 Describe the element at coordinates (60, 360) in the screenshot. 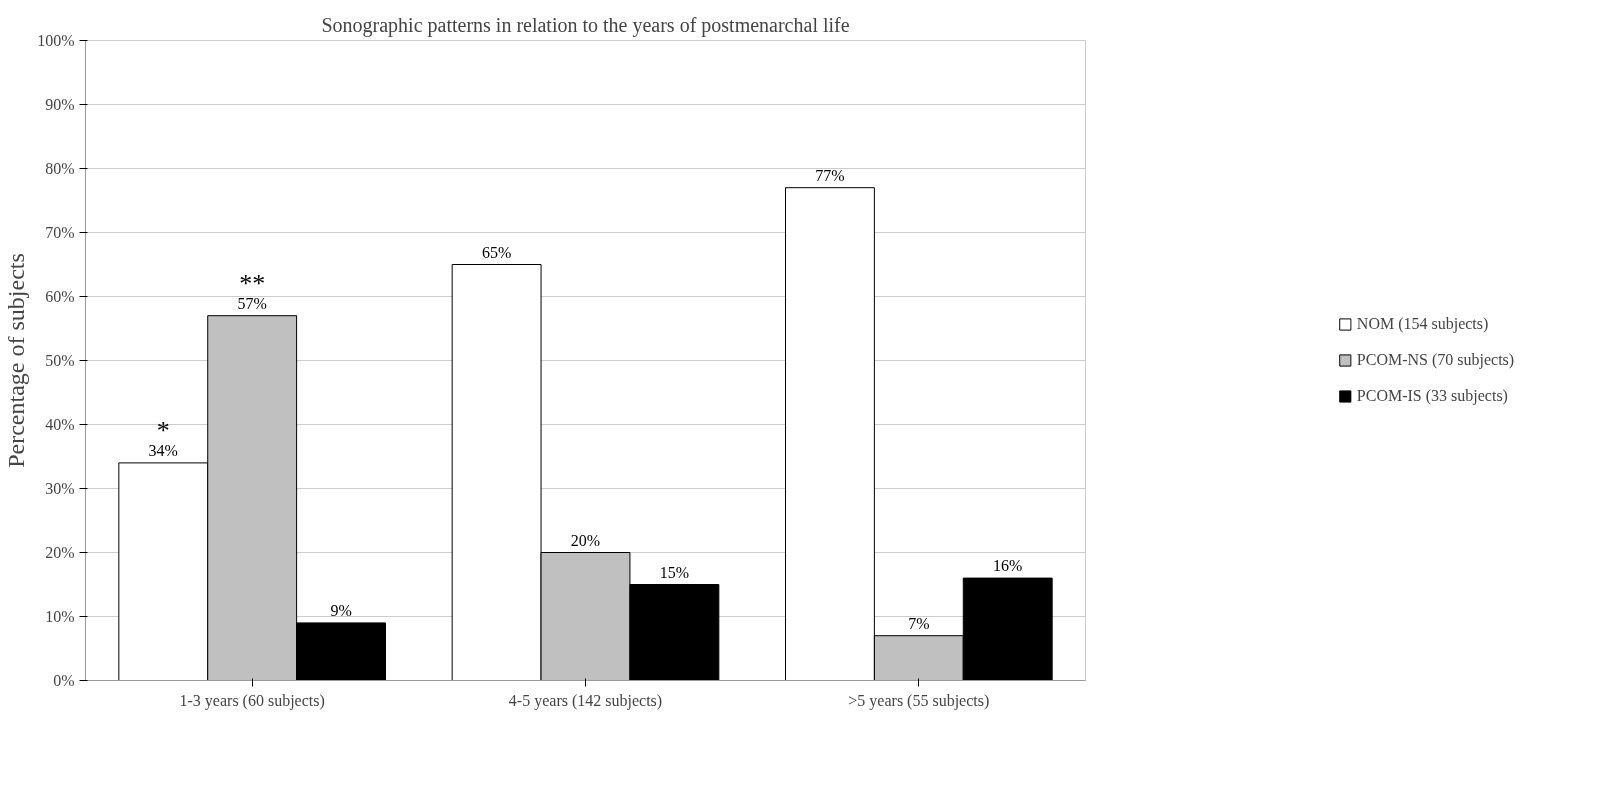

I see `y-tick-label: 50%` at that location.